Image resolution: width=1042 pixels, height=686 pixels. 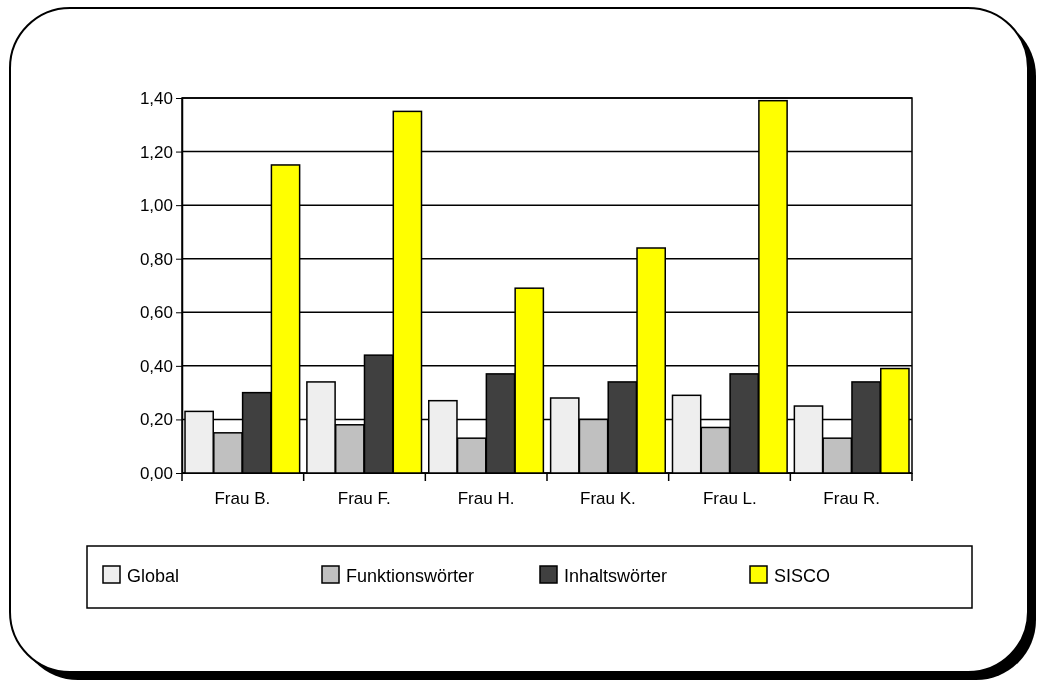 I want to click on y-tick-label: 0,40, so click(x=156, y=366).